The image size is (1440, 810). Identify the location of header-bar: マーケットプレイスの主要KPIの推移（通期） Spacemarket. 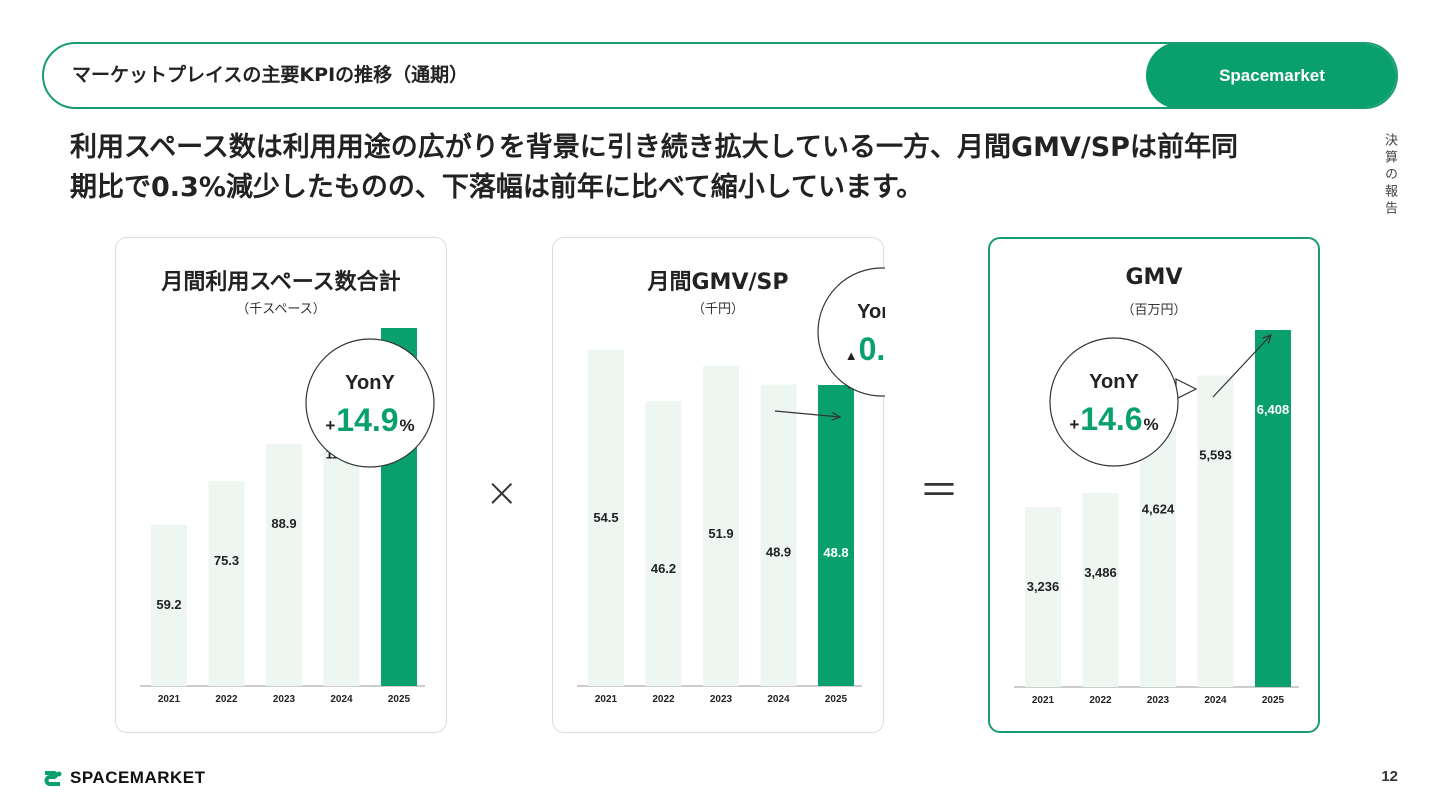
(720, 75).